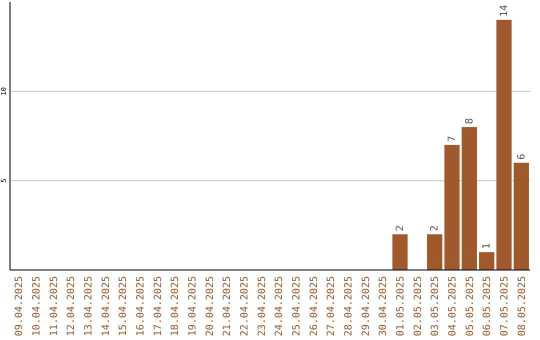 The width and height of the screenshot is (540, 340). I want to click on x-tick-label: 20.04.2025, so click(210, 306).